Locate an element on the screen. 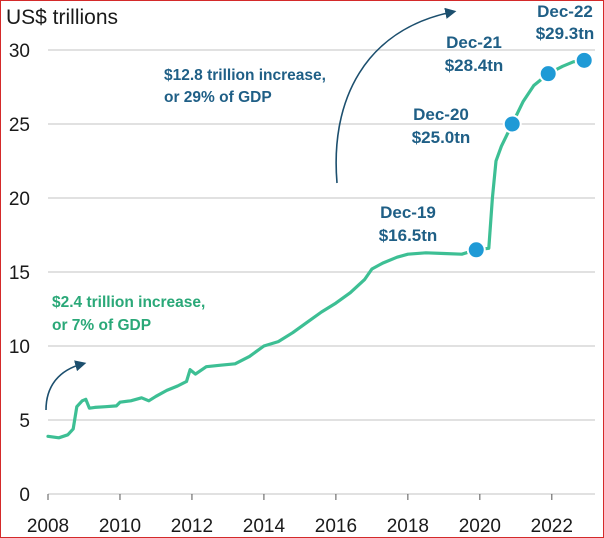 This screenshot has height=538, width=604. y-tick-20: 20 is located at coordinates (19, 199).